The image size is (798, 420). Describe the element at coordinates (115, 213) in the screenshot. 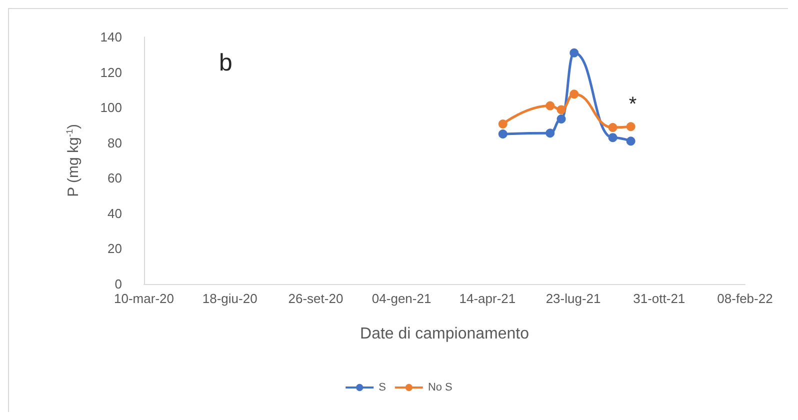

I see `y-tick-label: 40` at that location.